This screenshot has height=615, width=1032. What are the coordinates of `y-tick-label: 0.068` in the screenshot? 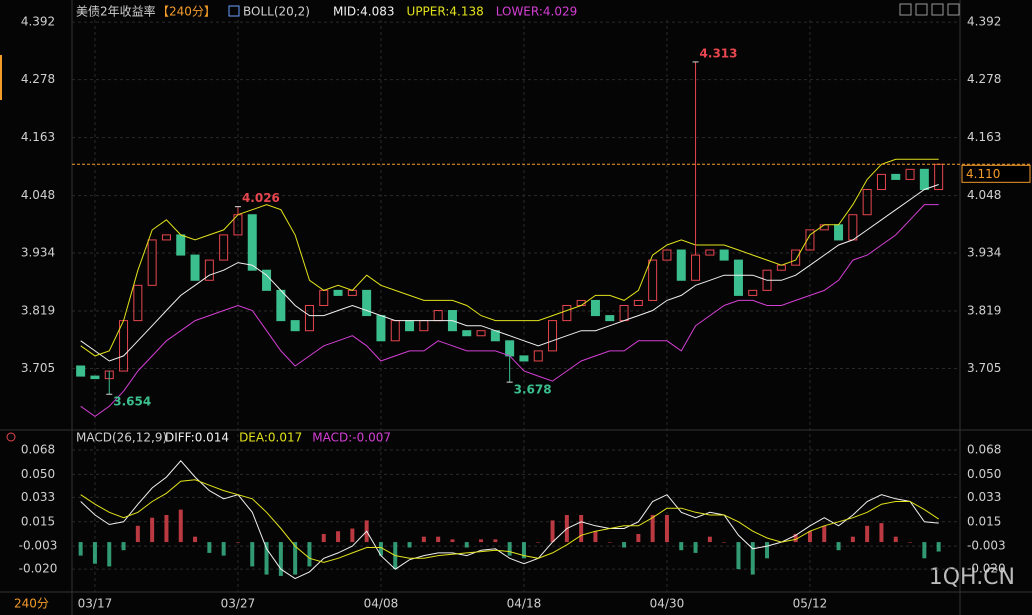 It's located at (38, 450).